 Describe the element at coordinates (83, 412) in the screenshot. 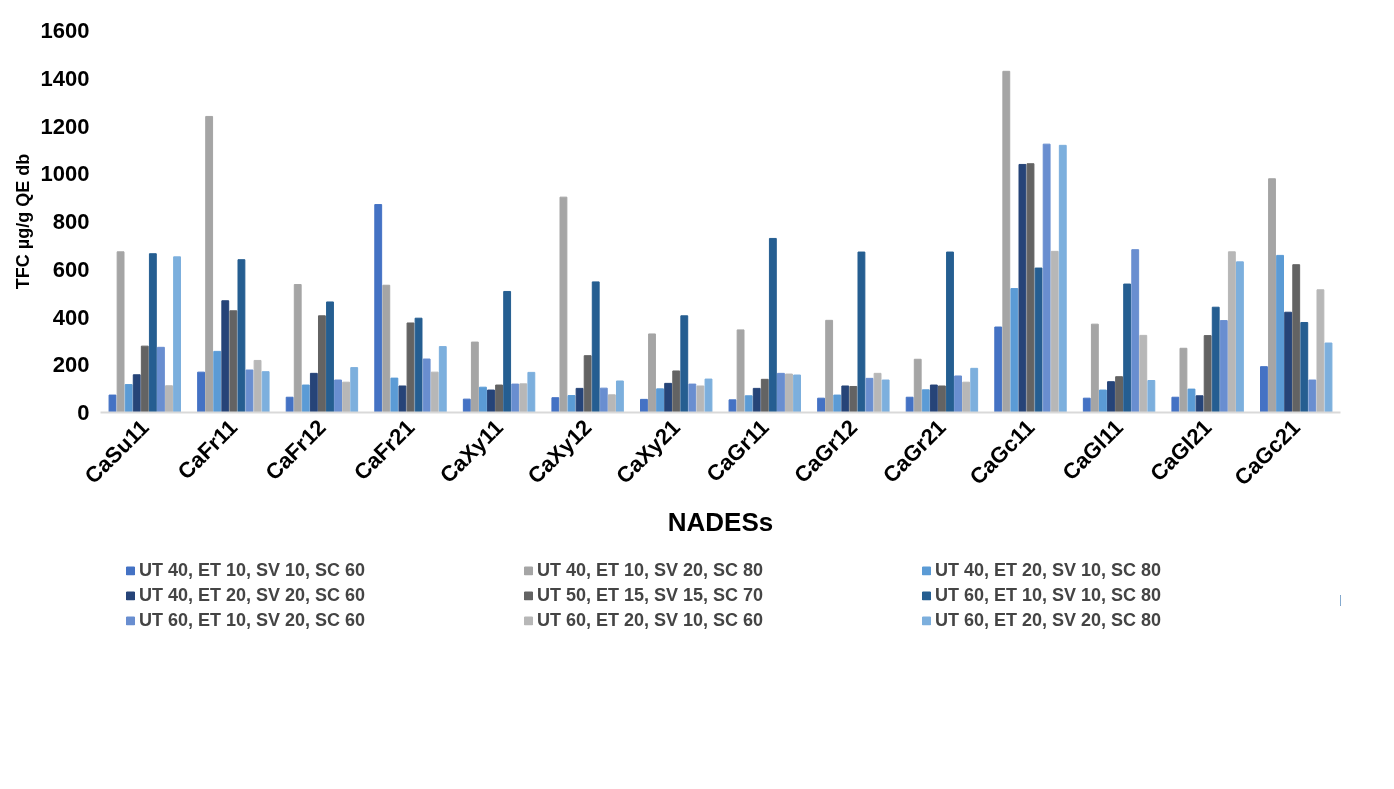

I see `y-tick-label: 0` at that location.